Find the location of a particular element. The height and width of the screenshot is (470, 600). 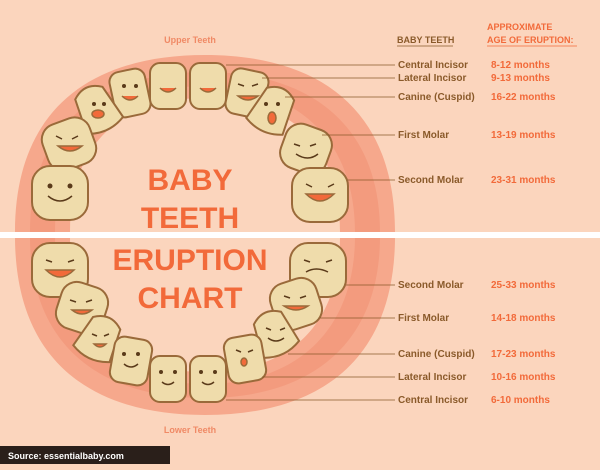

jaw-divider is located at coordinates (300, 235).